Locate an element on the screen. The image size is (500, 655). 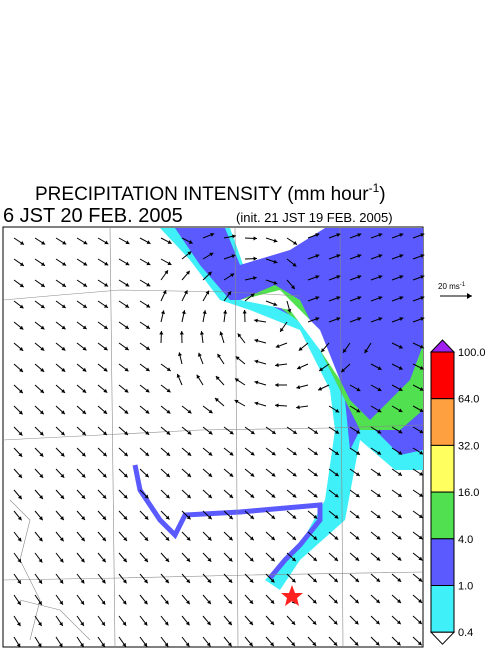
colorbar: 100.0 64.0 32.0 16.0 4.0 1.0 0.4 is located at coordinates (458, 492).